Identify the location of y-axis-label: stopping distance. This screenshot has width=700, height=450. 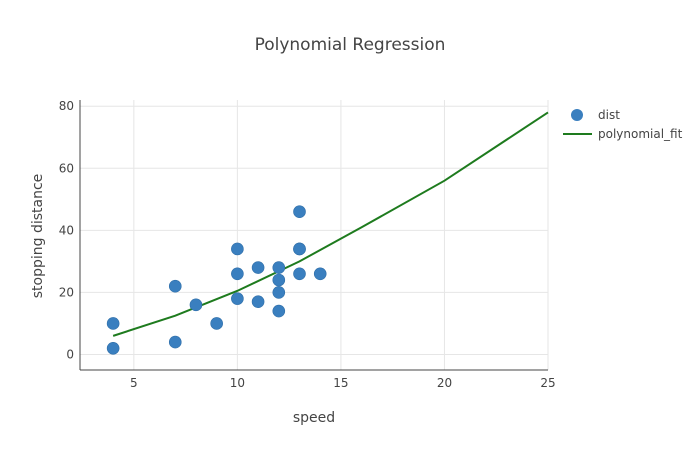
(38, 236).